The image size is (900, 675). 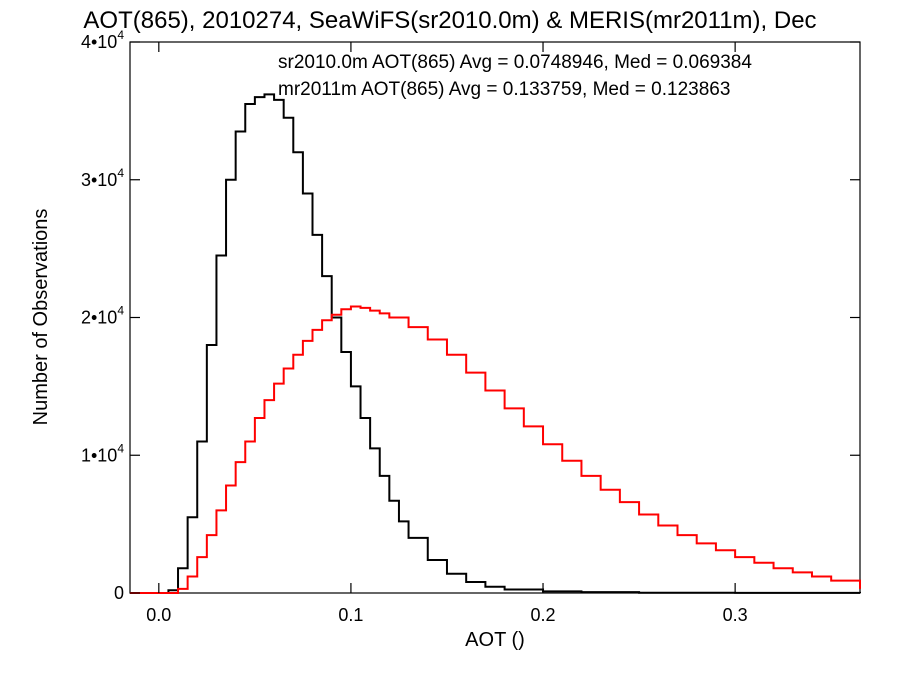 What do you see at coordinates (102, 316) in the screenshot?
I see `y-tick-label: 2•104` at bounding box center [102, 316].